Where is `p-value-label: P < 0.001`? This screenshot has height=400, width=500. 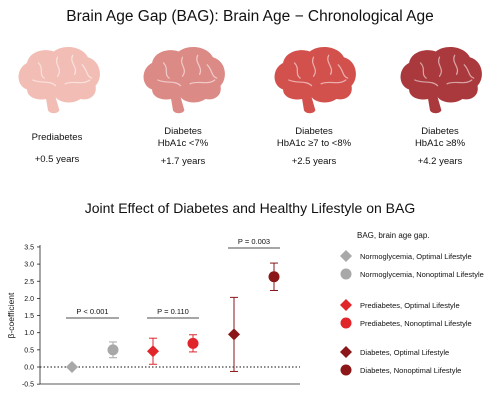 p-value-label: P < 0.001 is located at coordinates (92, 311).